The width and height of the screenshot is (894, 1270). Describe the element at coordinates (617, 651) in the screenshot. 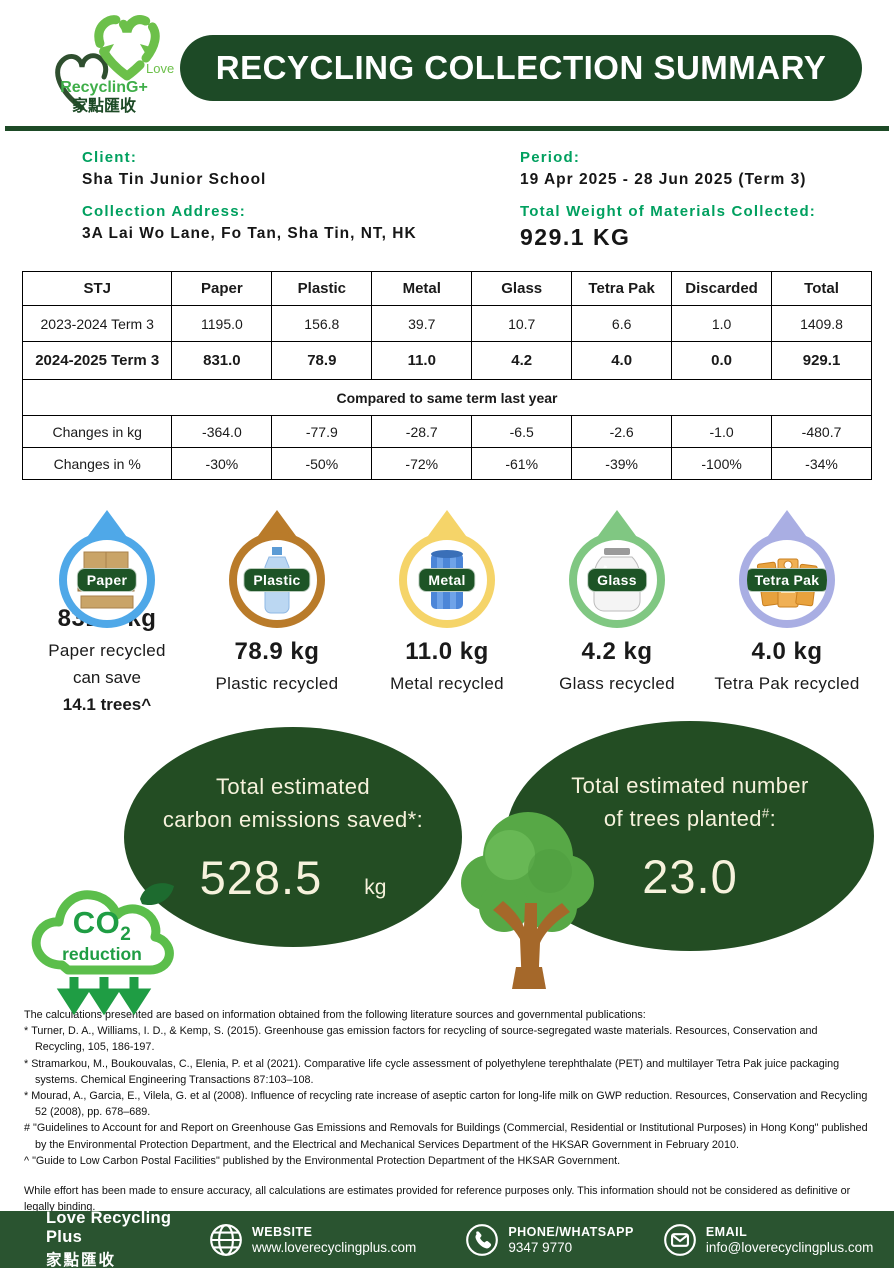

I see `material-weight: 4.2 kg` at that location.